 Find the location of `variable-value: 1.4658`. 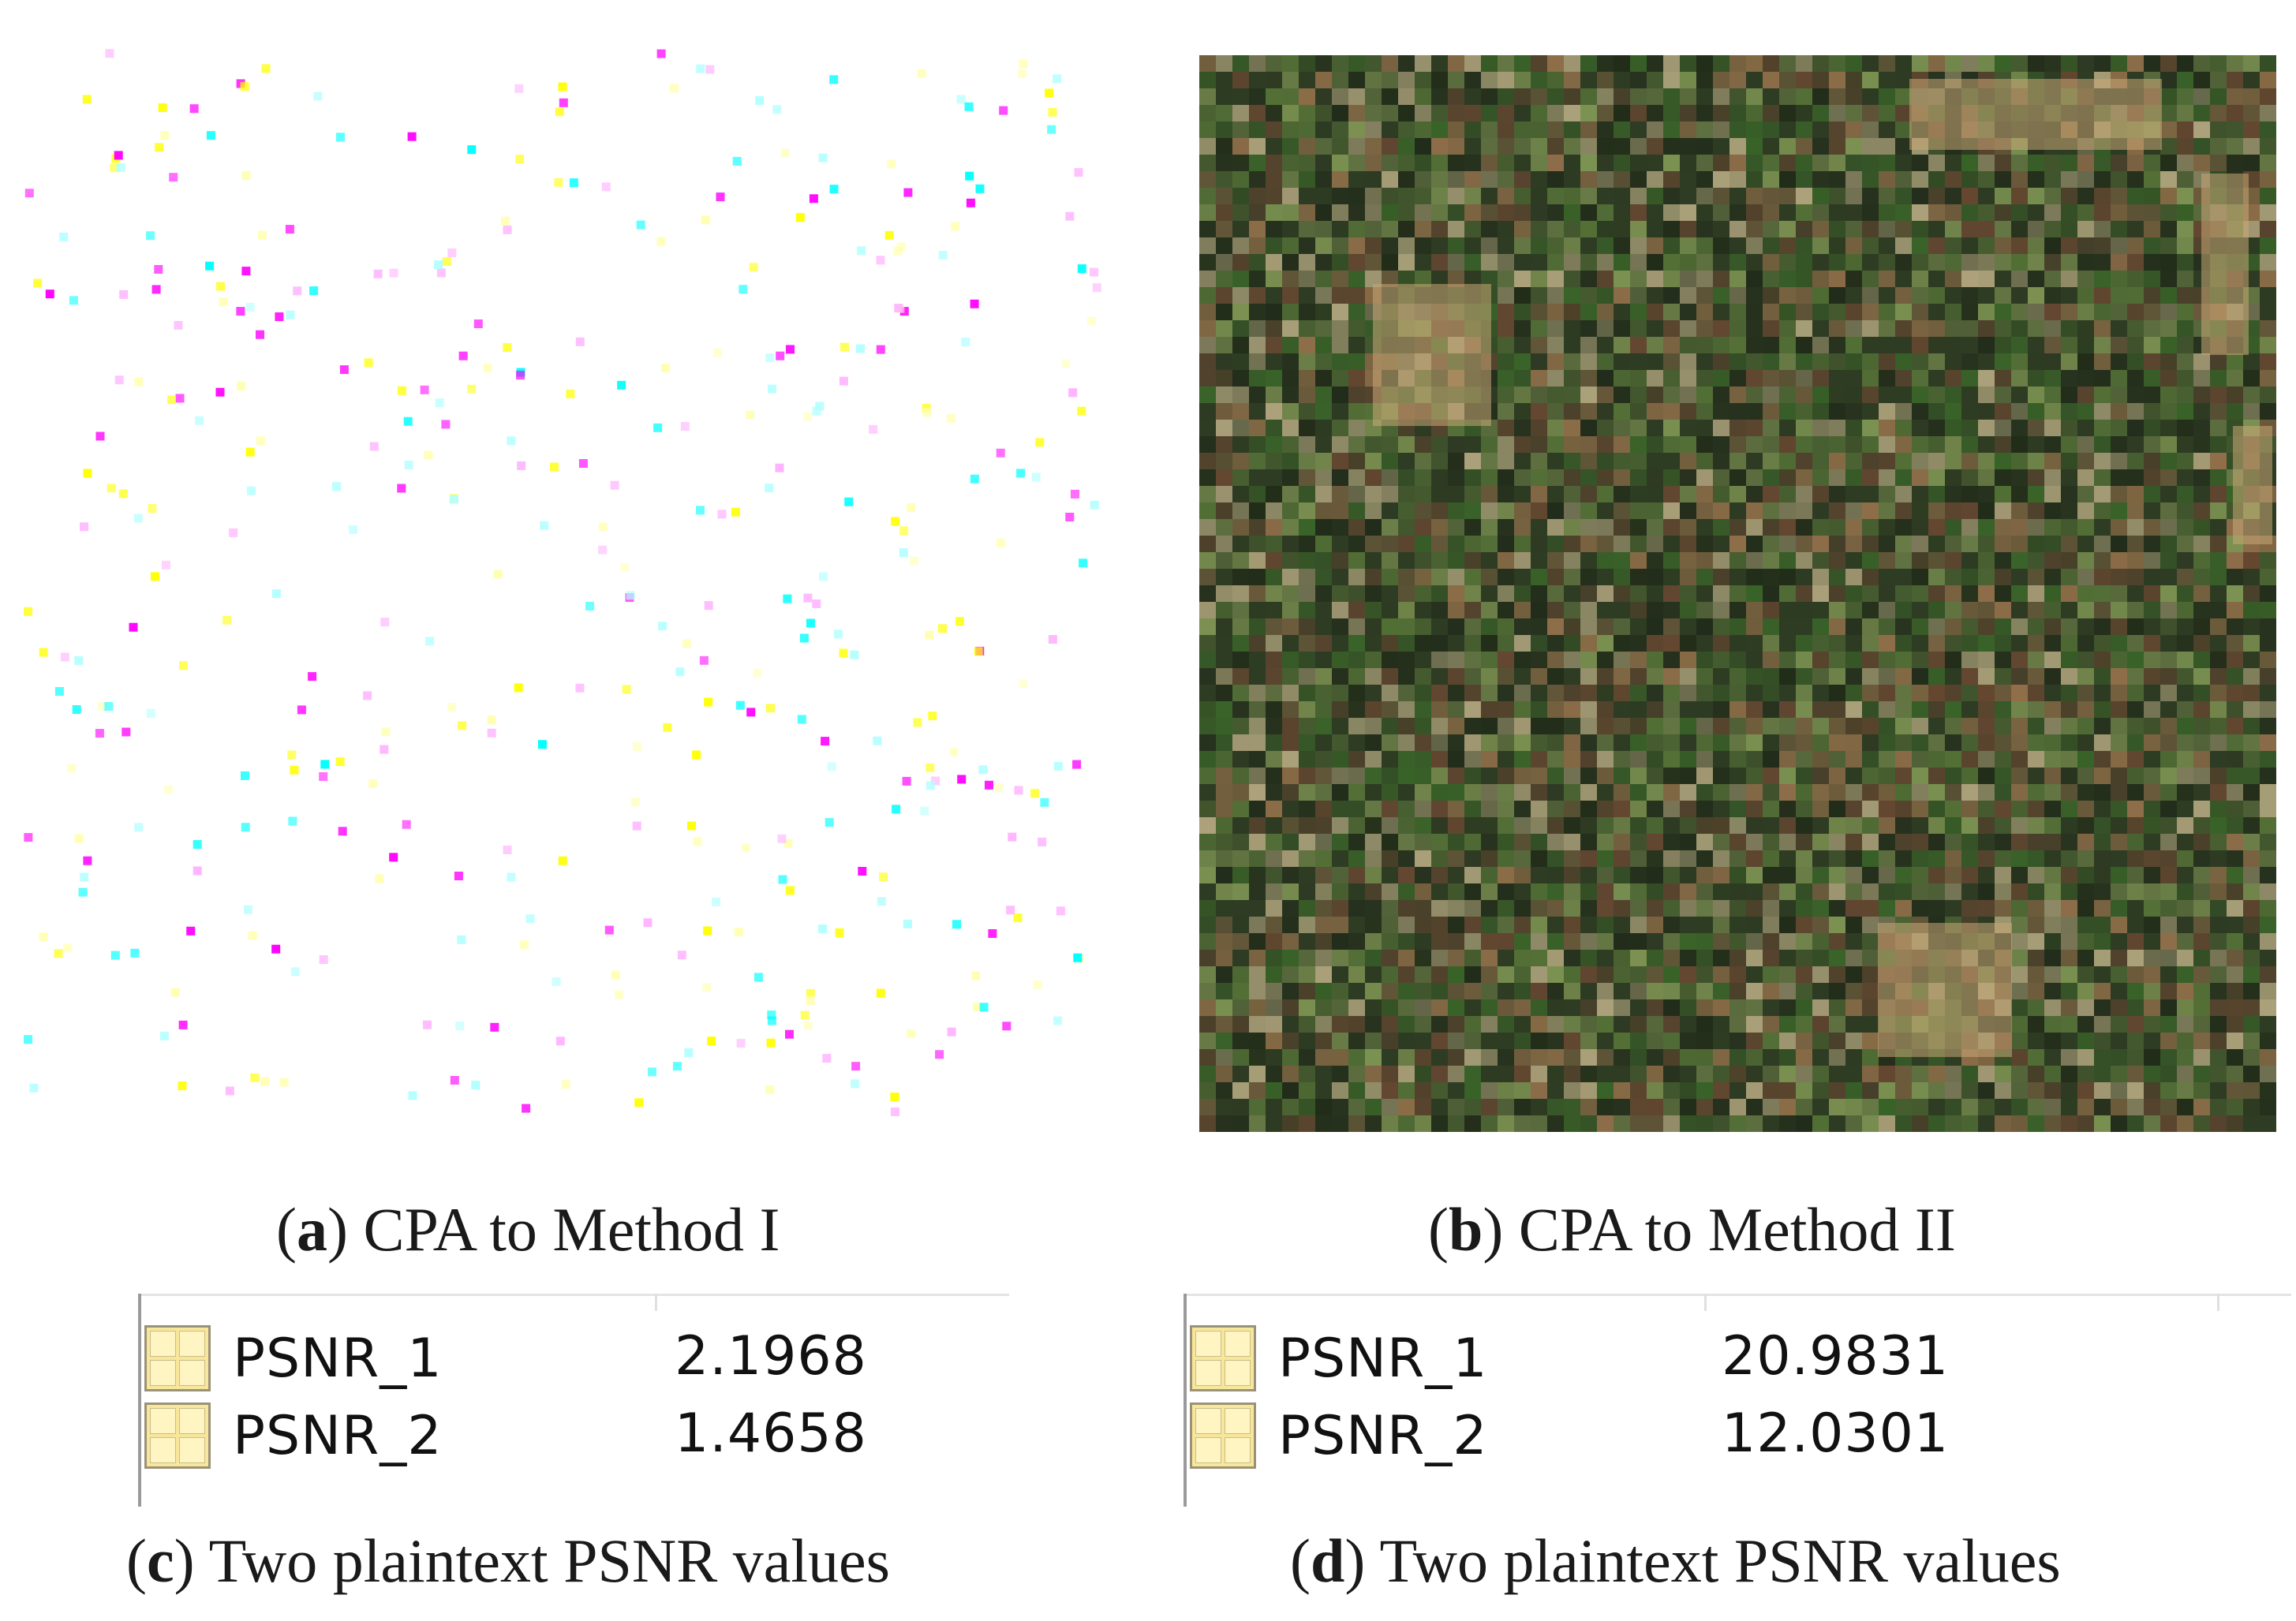

variable-value: 1.4658 is located at coordinates (771, 1434).